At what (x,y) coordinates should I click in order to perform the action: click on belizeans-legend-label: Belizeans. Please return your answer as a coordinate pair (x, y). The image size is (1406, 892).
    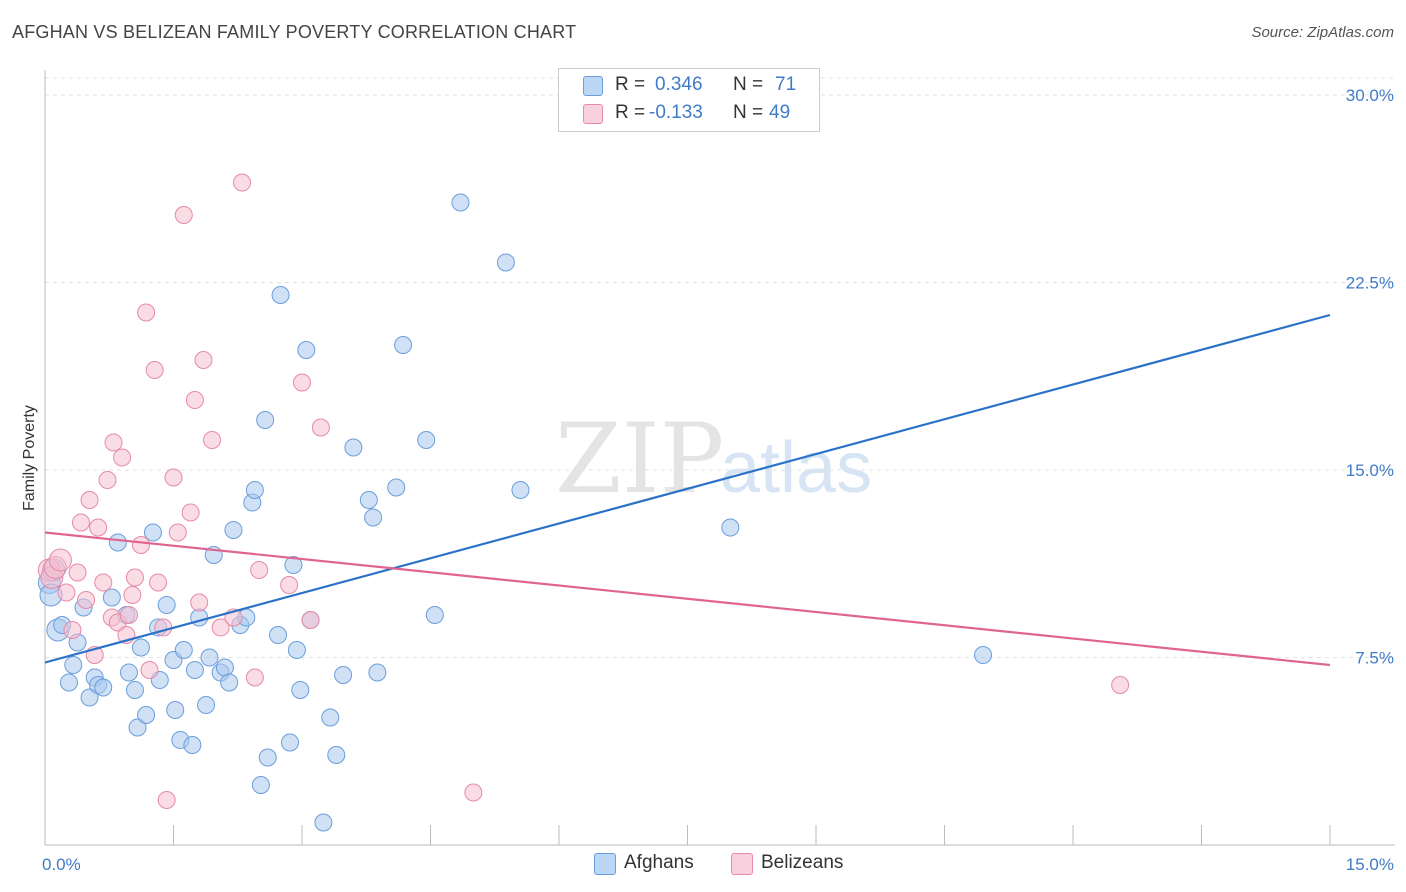
    Looking at the image, I should click on (802, 862).